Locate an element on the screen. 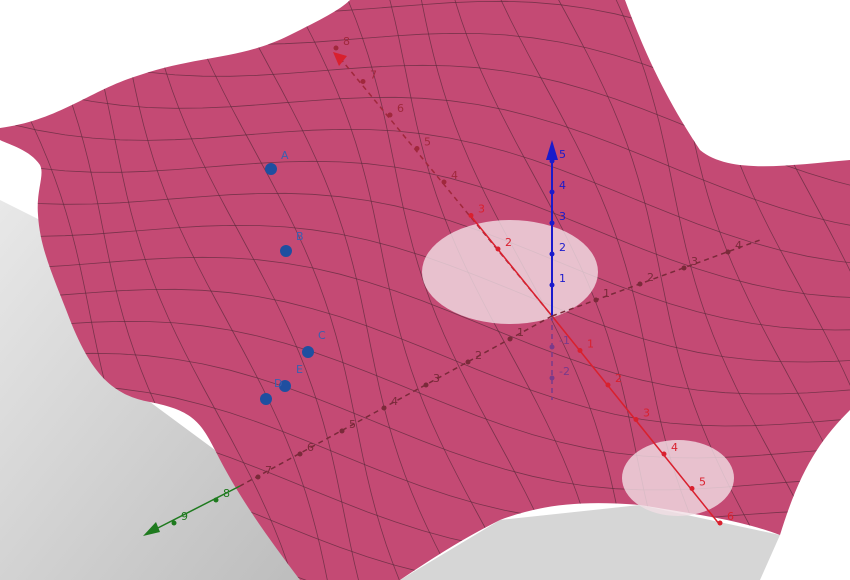 This screenshot has height=580, width=850. tick-label: -2 is located at coordinates (564, 371).